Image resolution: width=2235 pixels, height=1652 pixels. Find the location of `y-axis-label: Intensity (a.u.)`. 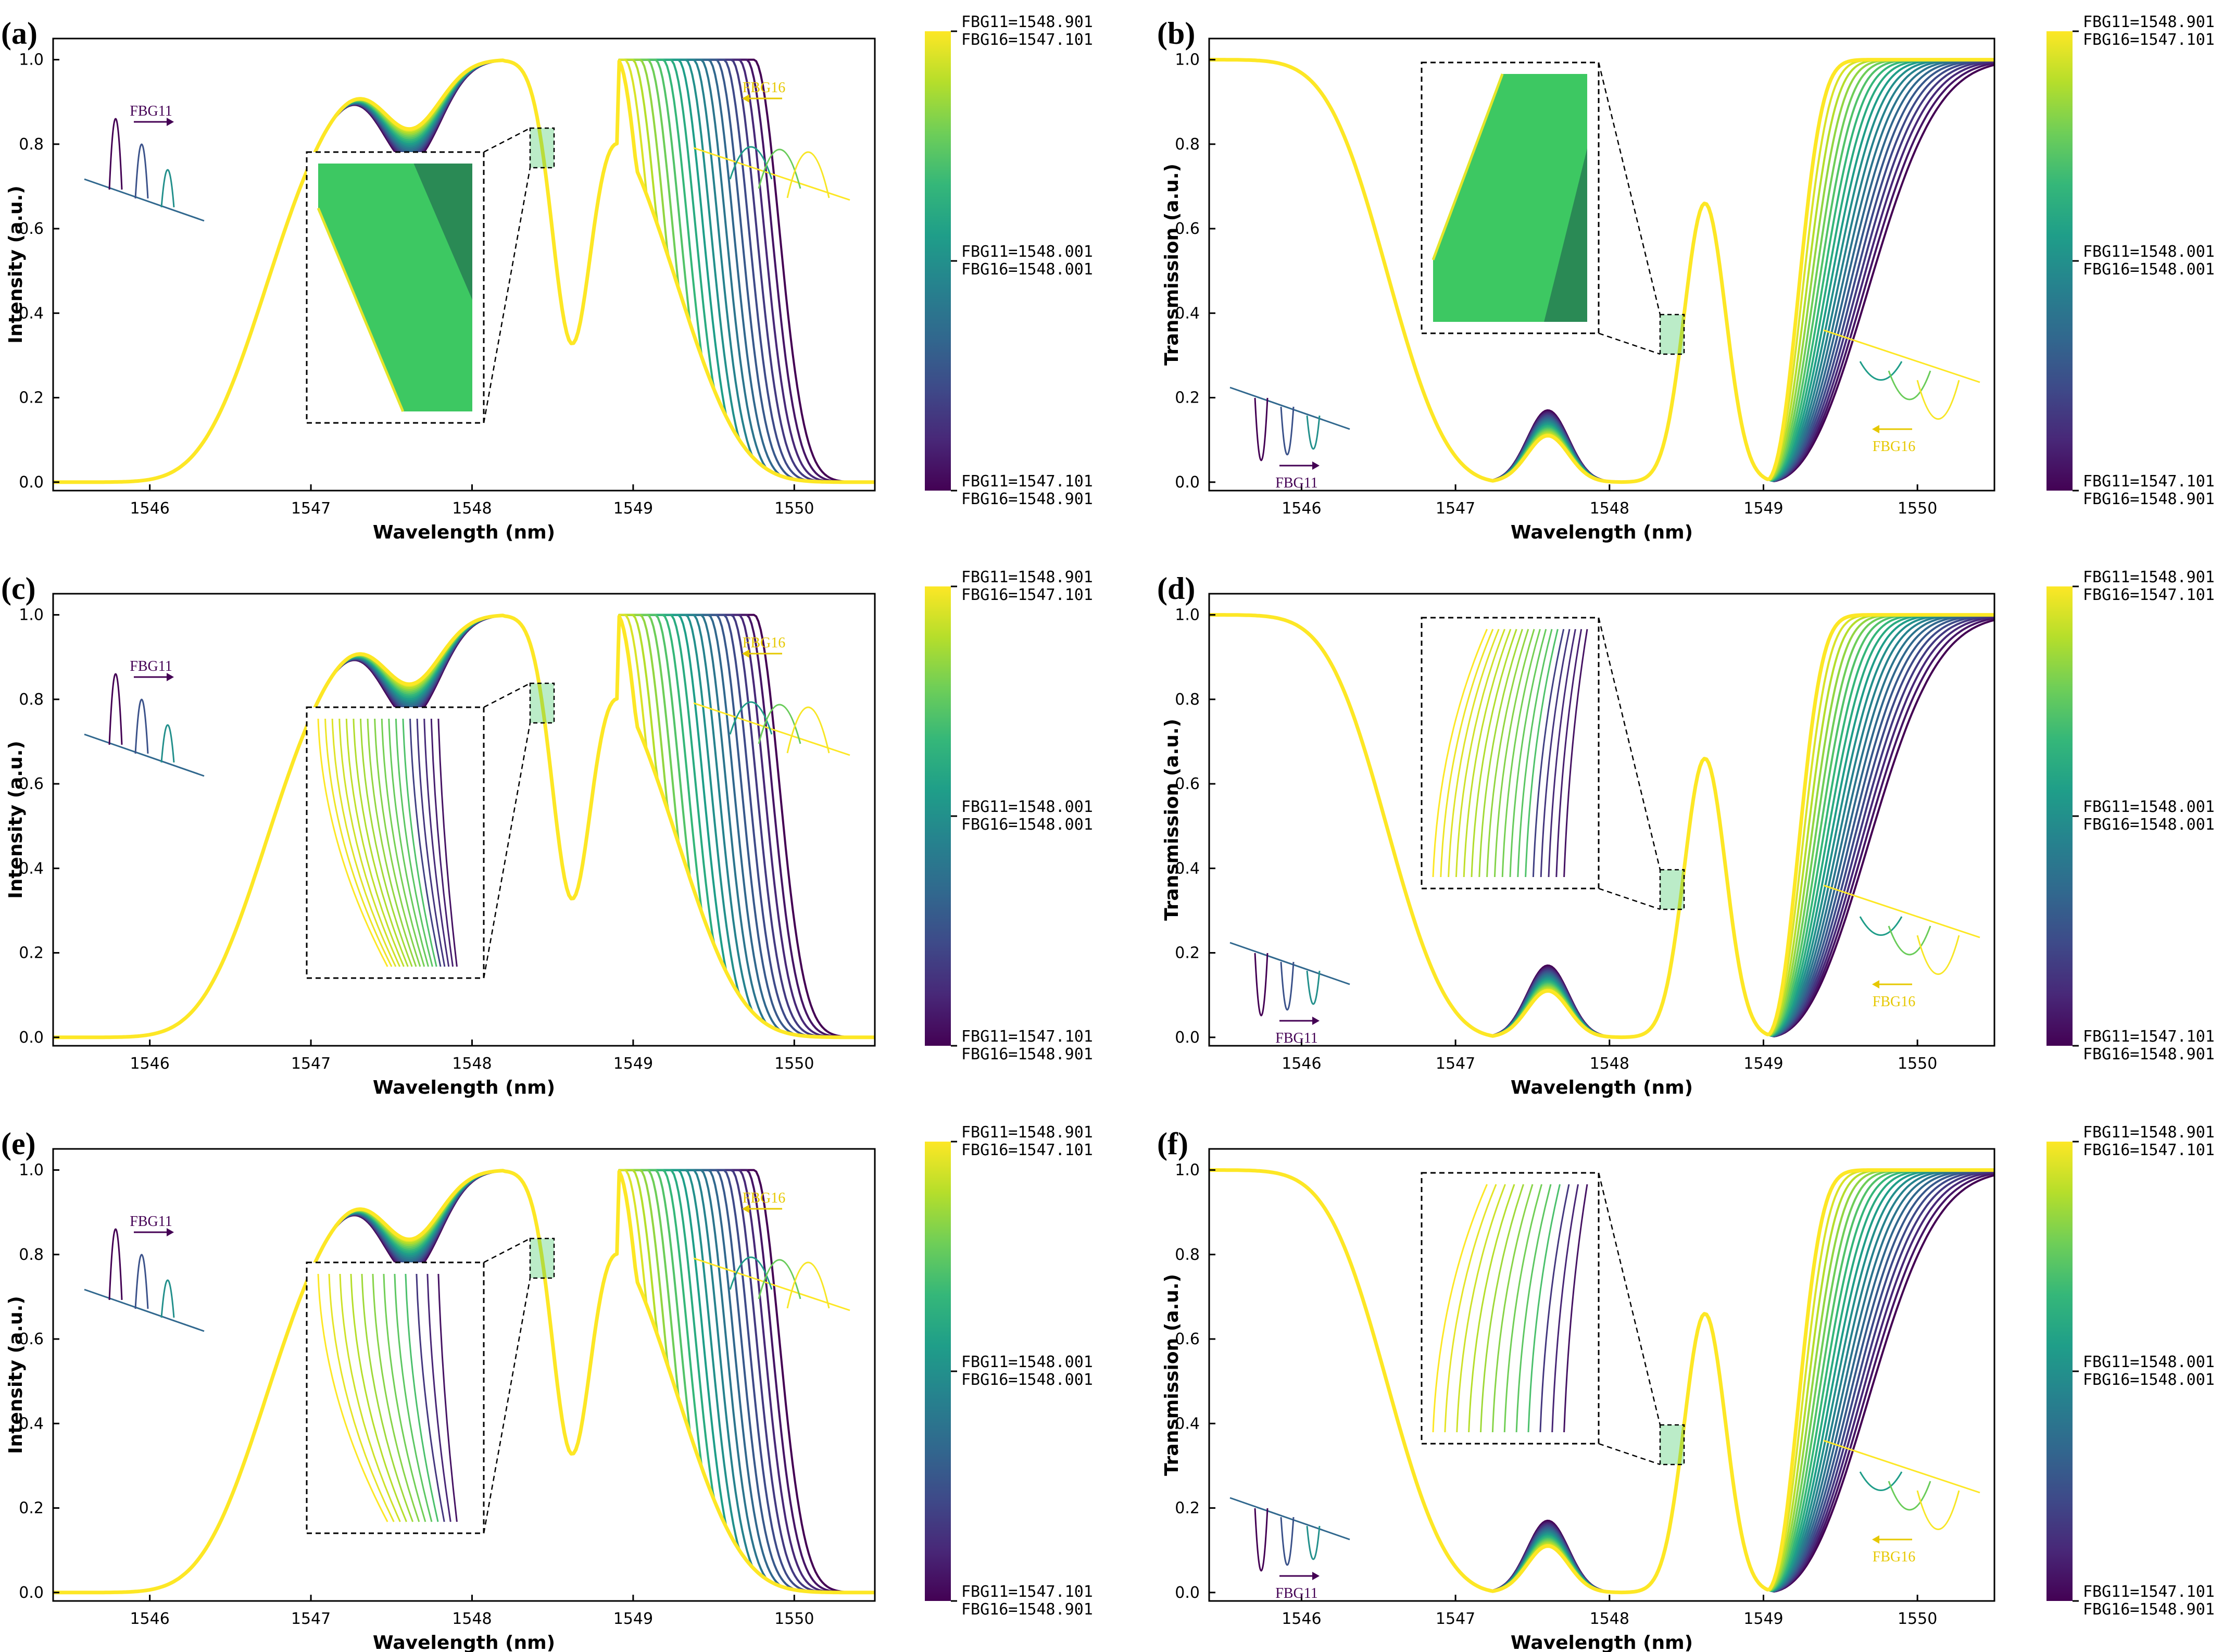

y-axis-label: Intensity (a.u.) is located at coordinates (16, 1375).